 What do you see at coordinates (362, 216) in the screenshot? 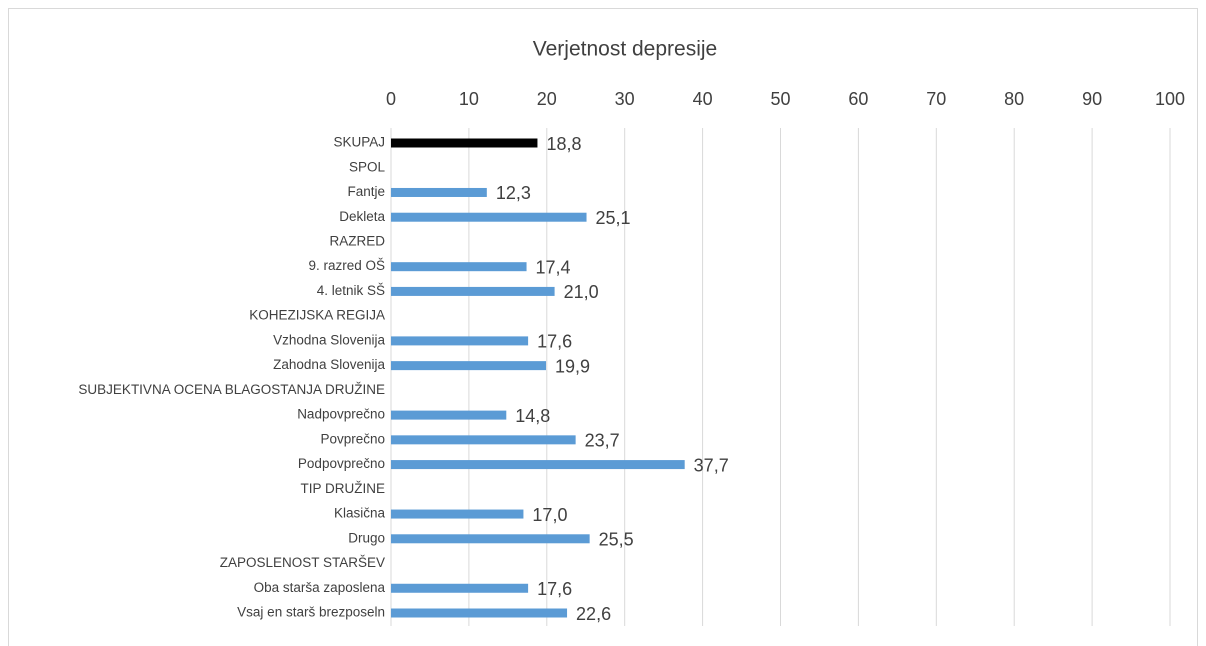
I see `y-tick-label: Dekleta` at bounding box center [362, 216].